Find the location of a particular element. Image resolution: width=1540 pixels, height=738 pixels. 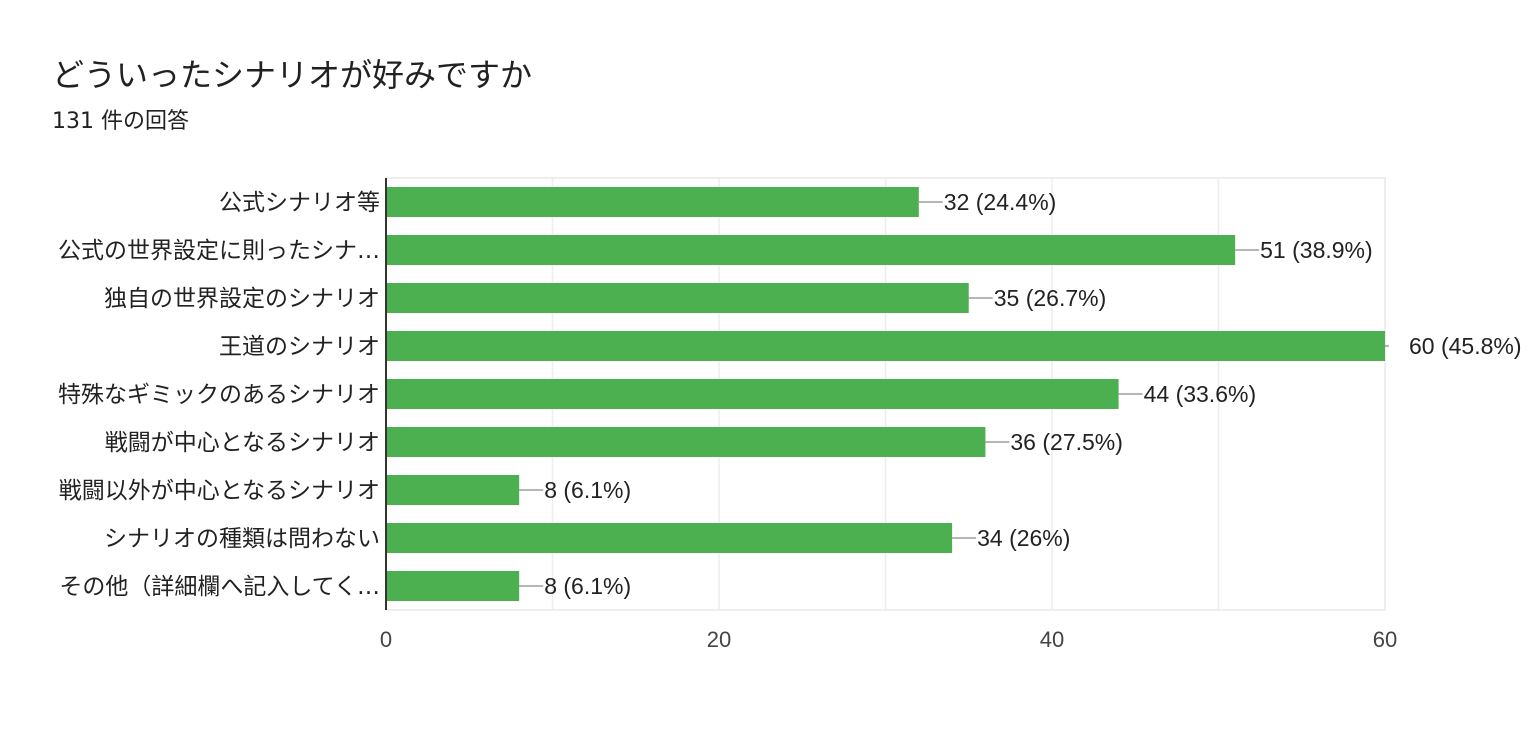

category-label: シナリオの種類は問わない is located at coordinates (242, 539).